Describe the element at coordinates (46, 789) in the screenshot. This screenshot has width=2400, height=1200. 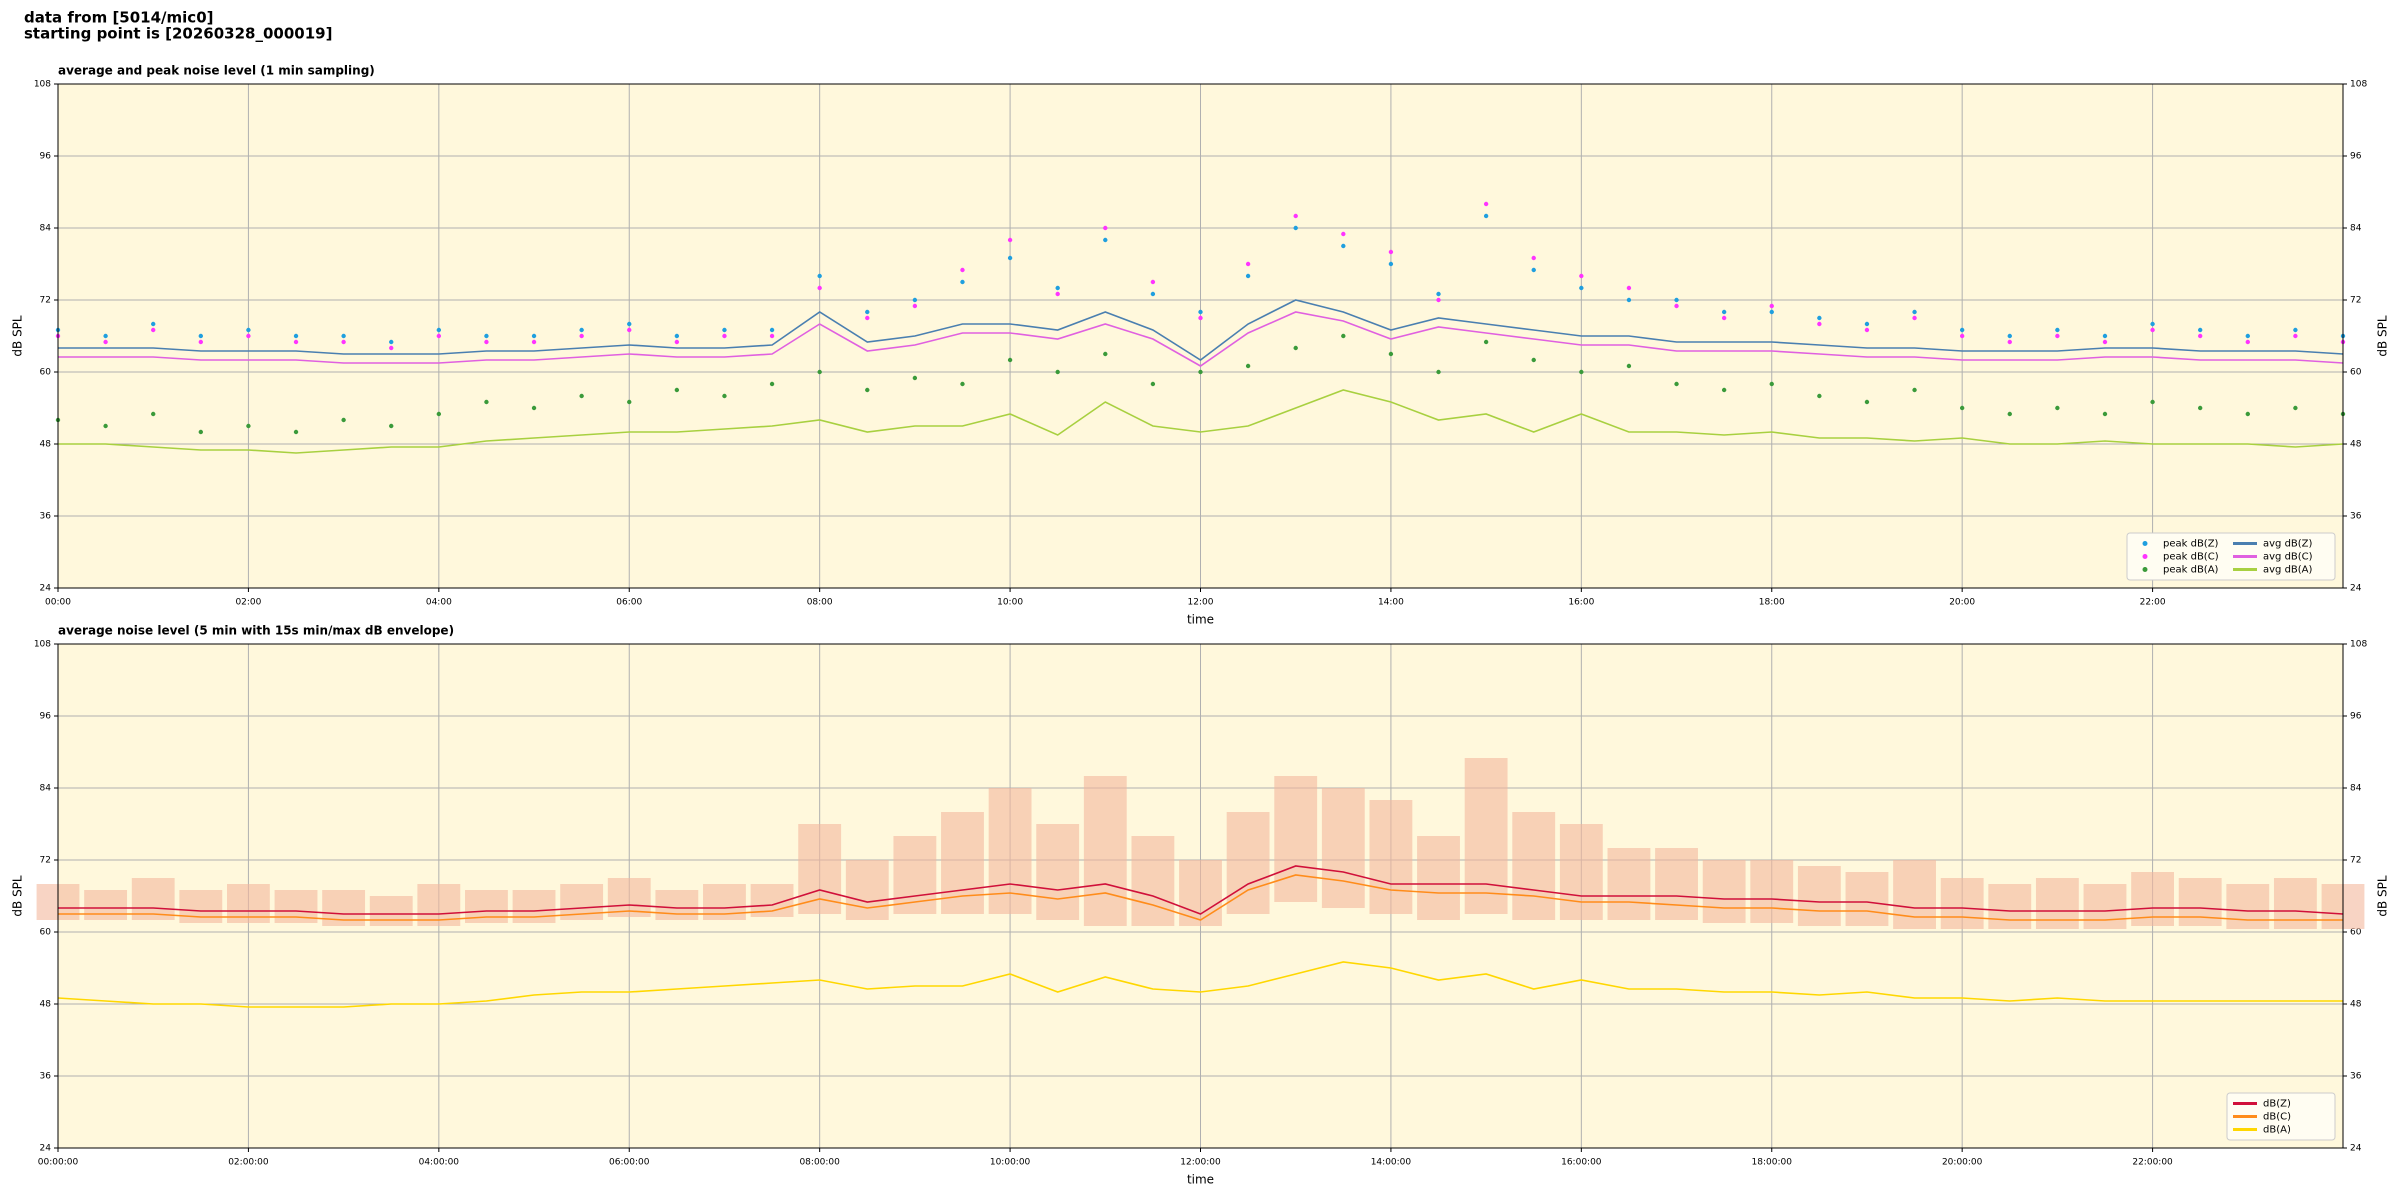
I see `y-tick-label: 84` at that location.